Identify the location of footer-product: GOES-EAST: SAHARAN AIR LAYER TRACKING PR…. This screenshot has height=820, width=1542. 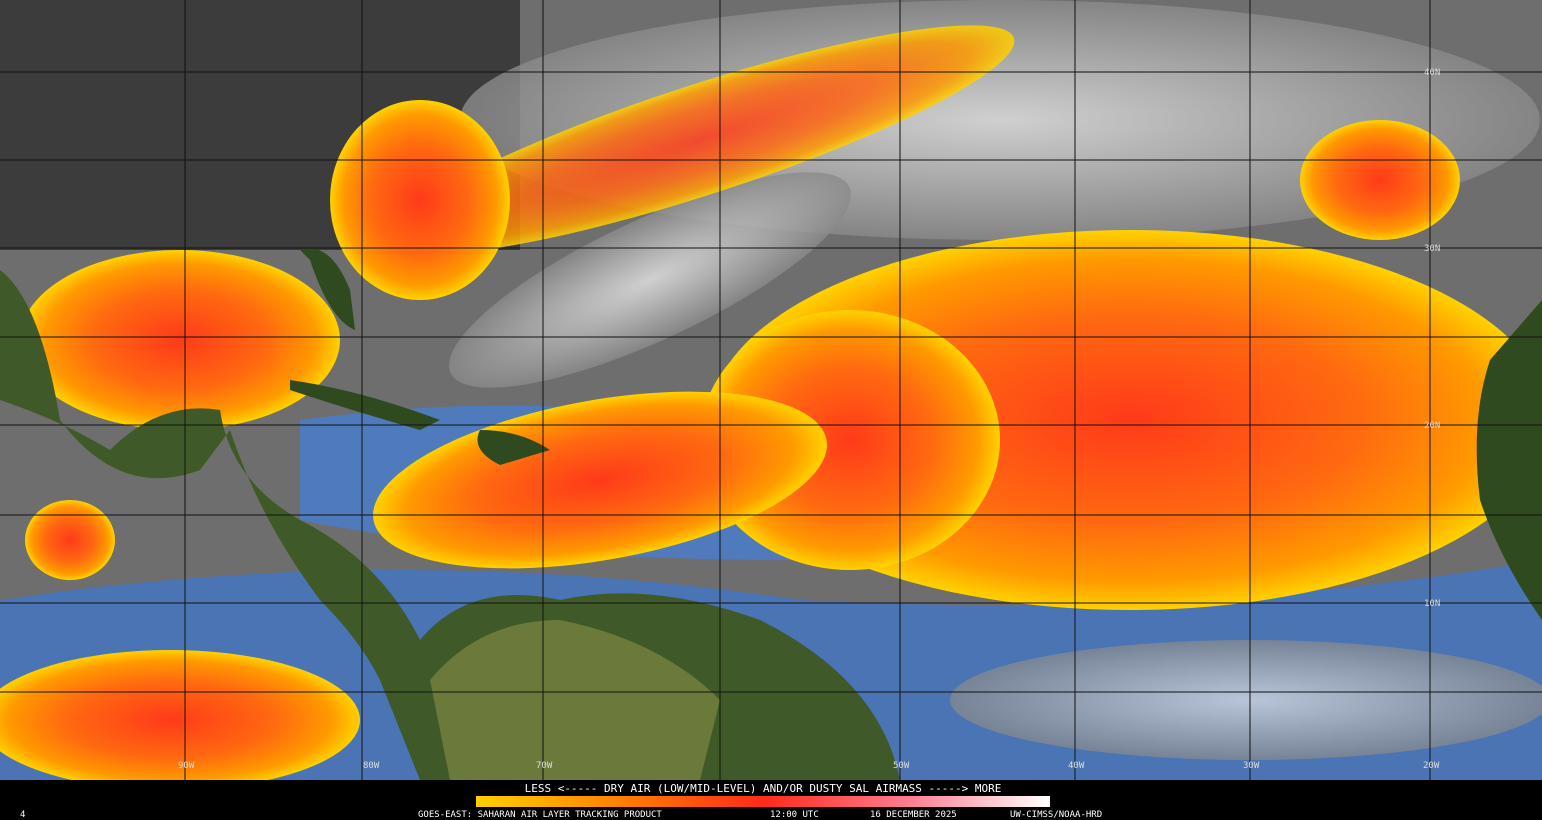
(540, 815).